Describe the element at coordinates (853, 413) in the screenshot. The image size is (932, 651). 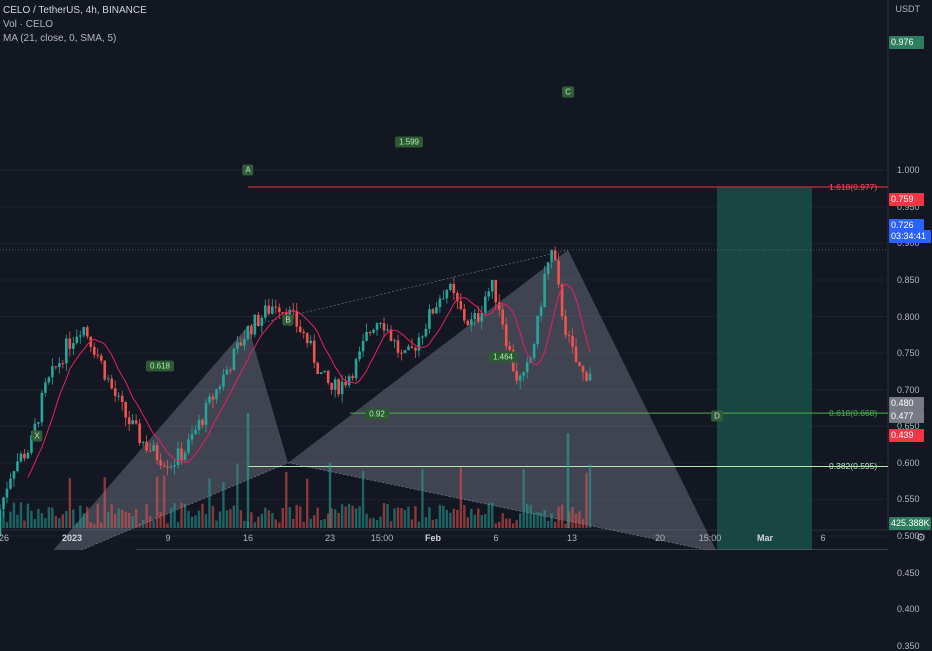
I see `fib-level-label: 0.618(0.668)` at that location.